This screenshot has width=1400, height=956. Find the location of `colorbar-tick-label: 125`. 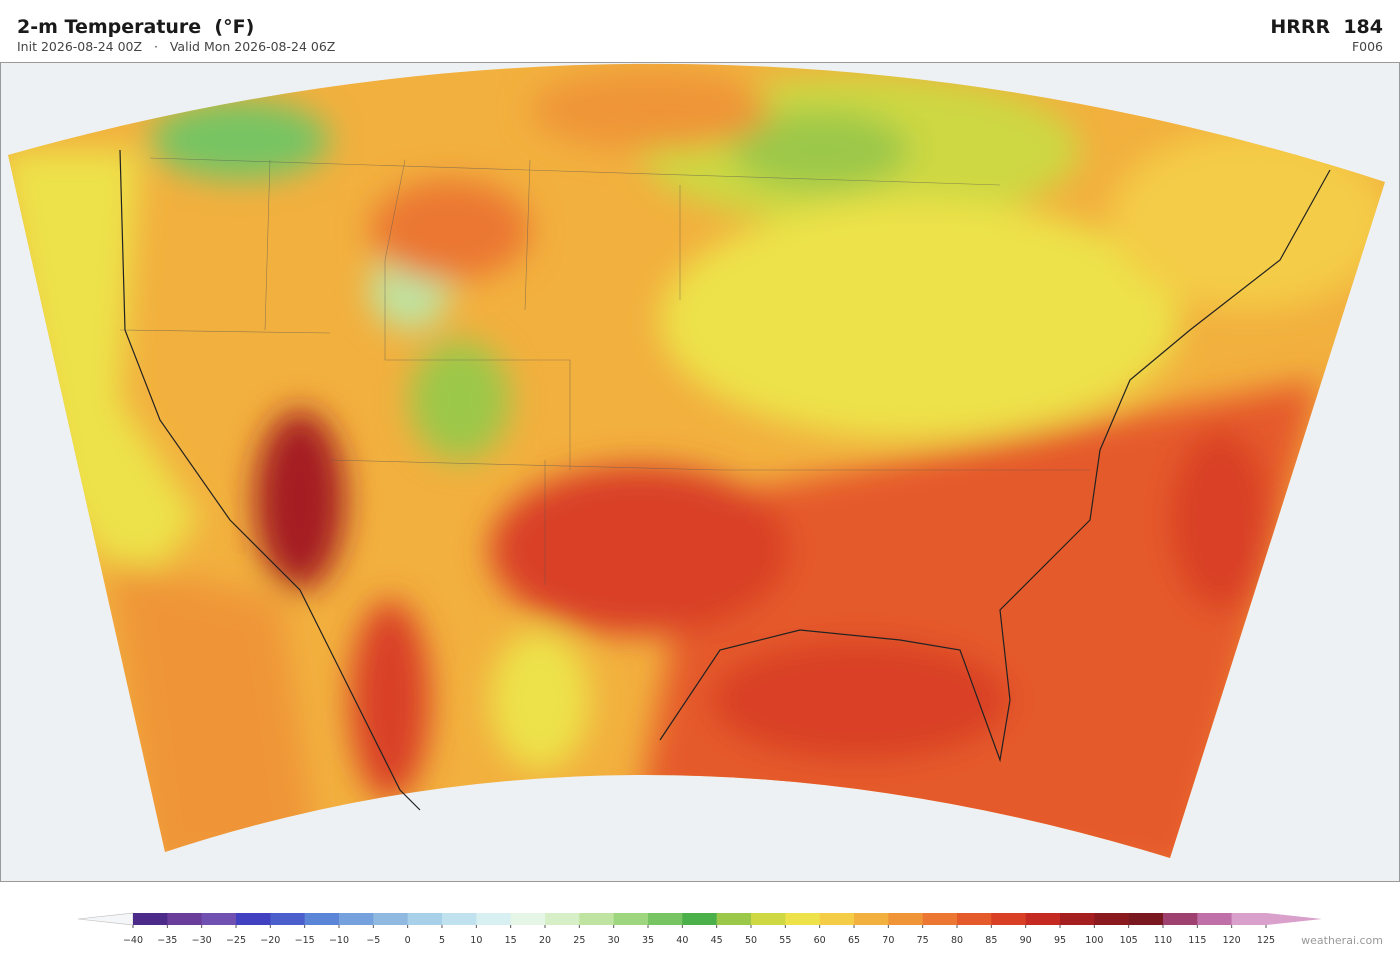

colorbar-tick-label: 125 is located at coordinates (1266, 940).